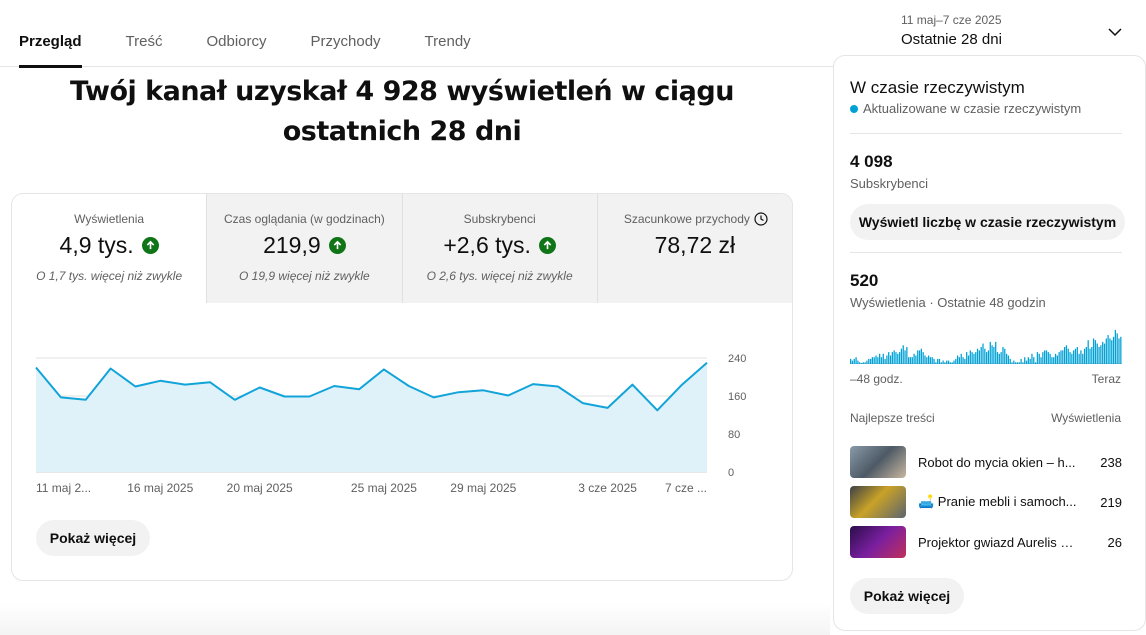 This screenshot has height=635, width=1146. What do you see at coordinates (384, 488) in the screenshot?
I see `x-tick-label: 25 maj 2025` at bounding box center [384, 488].